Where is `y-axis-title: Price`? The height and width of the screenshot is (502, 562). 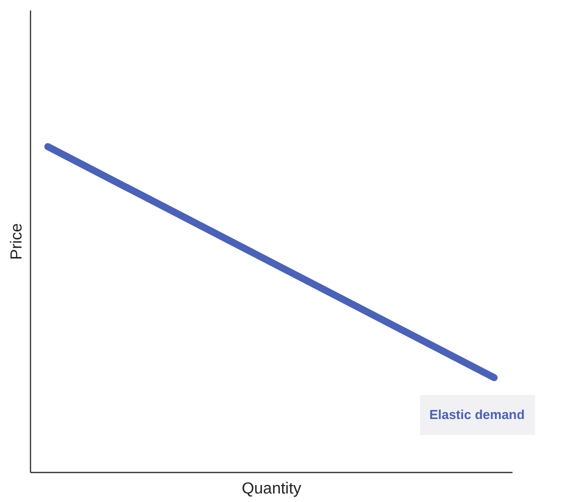
y-axis-title: Price is located at coordinates (17, 241).